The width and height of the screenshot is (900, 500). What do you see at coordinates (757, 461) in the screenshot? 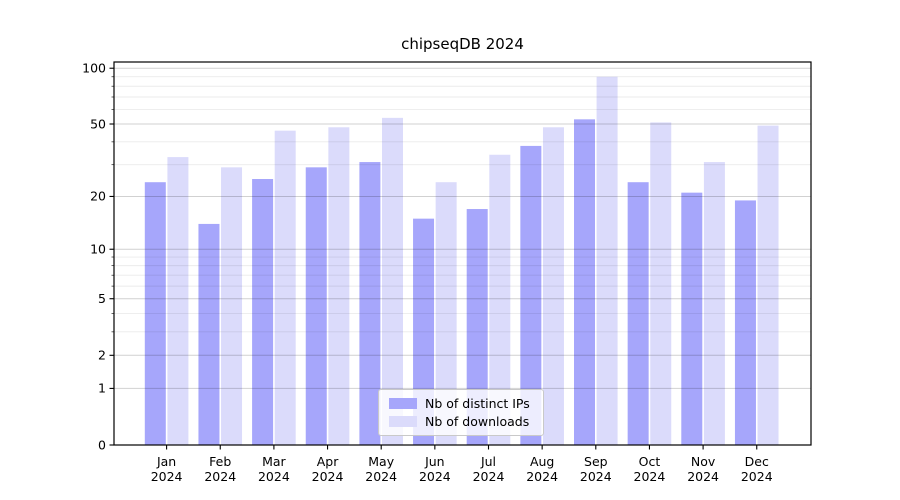
I see `x-tick-label-month-dec: Dec` at bounding box center [757, 461].